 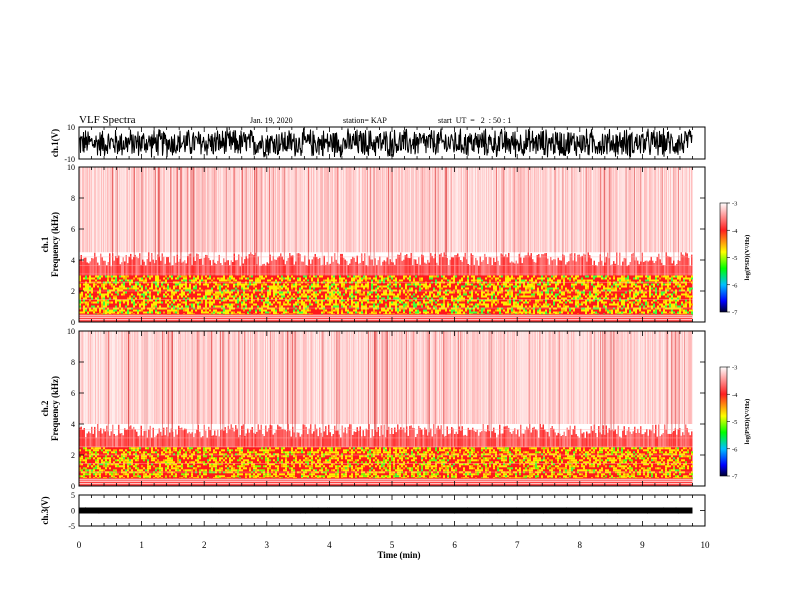 I want to click on y-tick-label: 5, so click(x=73, y=495).